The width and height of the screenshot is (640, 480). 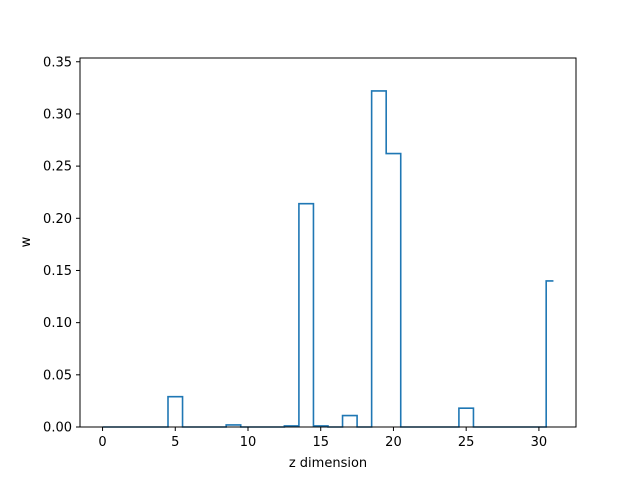 I want to click on y-tick-label: 0.00, so click(x=57, y=428).